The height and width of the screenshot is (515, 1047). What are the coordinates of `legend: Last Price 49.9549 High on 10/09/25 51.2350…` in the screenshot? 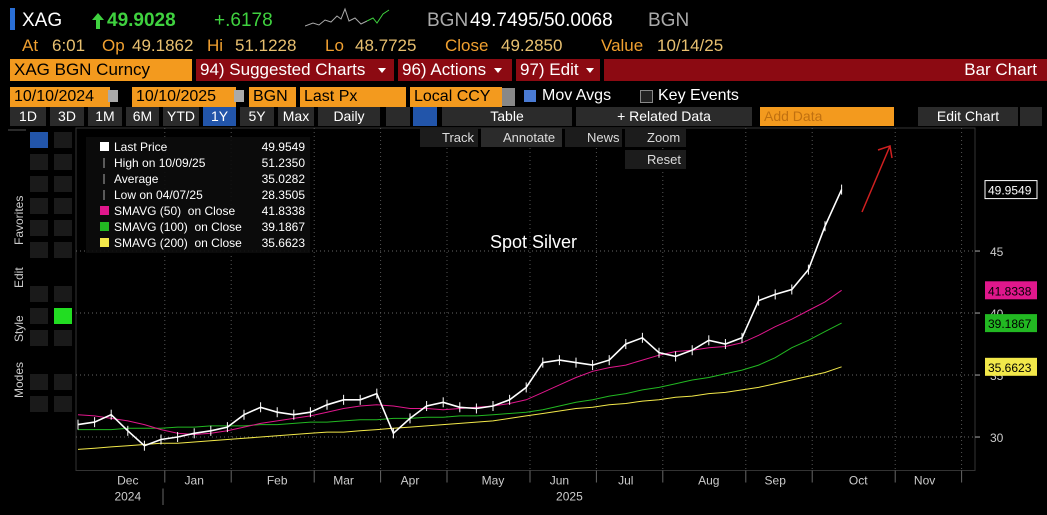 It's located at (198, 195).